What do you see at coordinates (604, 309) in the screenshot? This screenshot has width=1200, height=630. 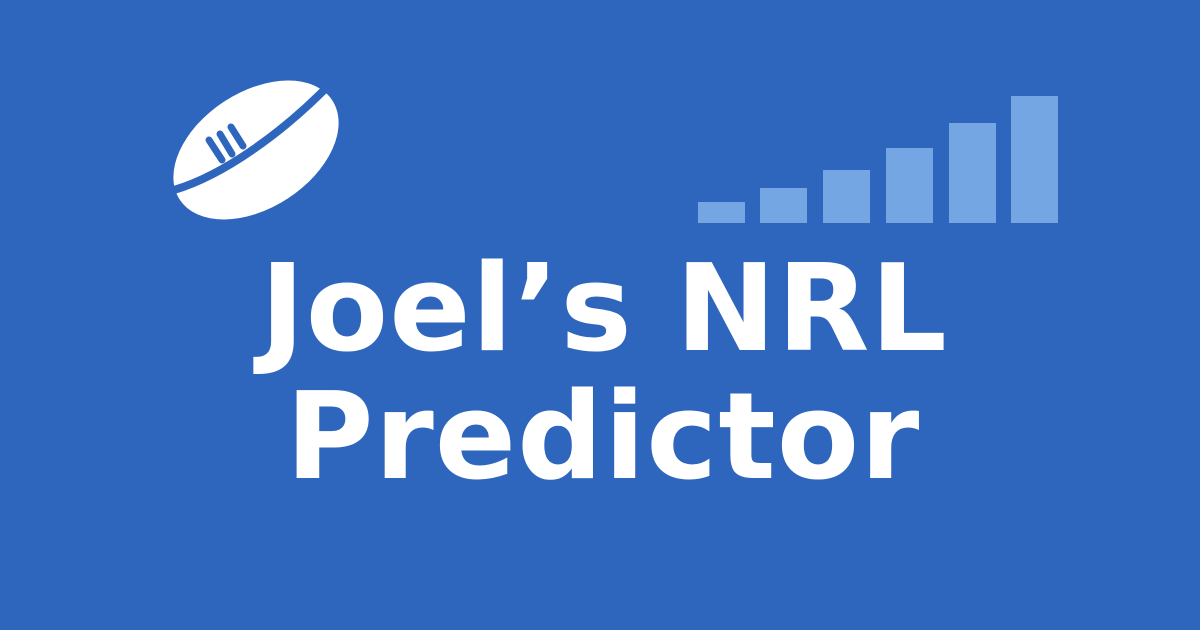 I see `title-line-1: Joel’s NRL` at bounding box center [604, 309].